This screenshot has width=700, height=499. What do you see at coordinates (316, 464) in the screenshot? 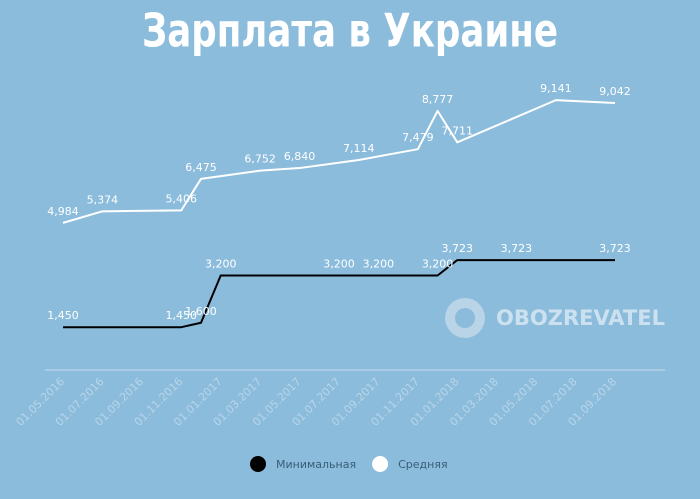
I see `legend-label: Минимальная` at bounding box center [316, 464].